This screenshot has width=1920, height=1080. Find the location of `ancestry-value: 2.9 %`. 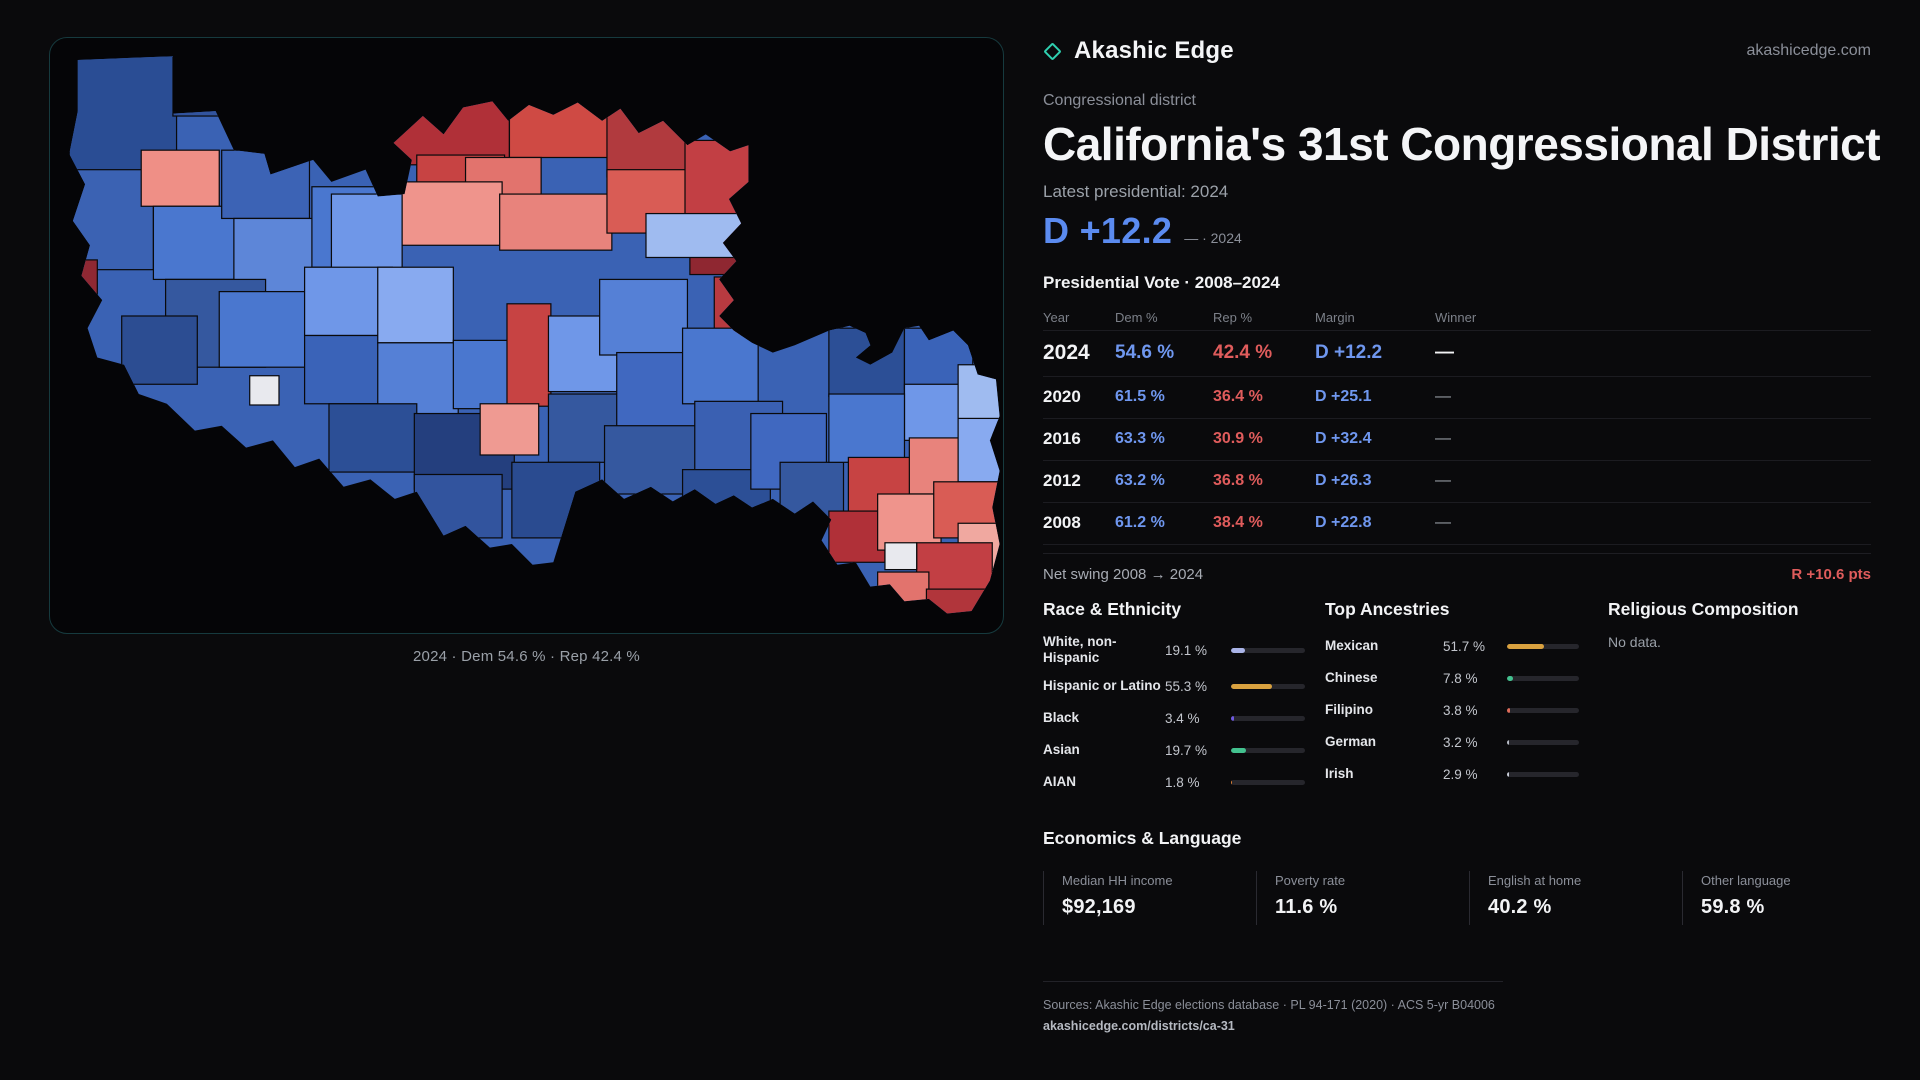

ancestry-value: 2.9 % is located at coordinates (1460, 774).